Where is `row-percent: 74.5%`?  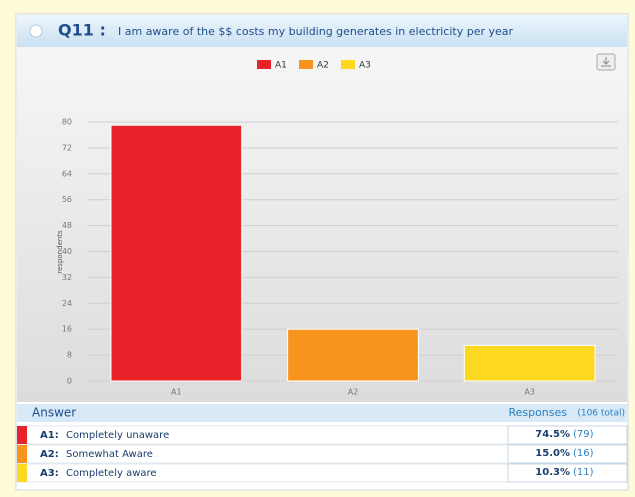 row-percent: 74.5% is located at coordinates (552, 434).